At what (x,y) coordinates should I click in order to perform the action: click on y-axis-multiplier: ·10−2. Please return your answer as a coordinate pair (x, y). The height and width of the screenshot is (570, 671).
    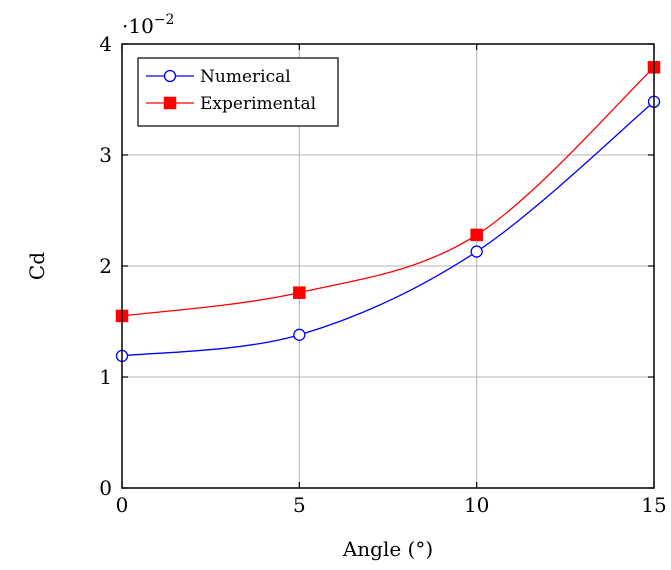
    Looking at the image, I should click on (148, 25).